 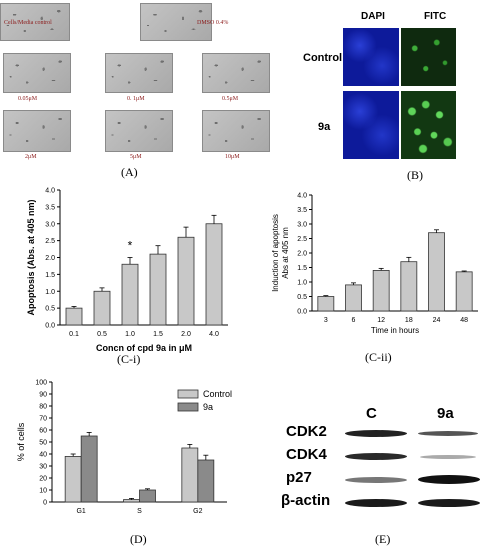 I want to click on y-tick-label: 0, so click(x=45, y=503).